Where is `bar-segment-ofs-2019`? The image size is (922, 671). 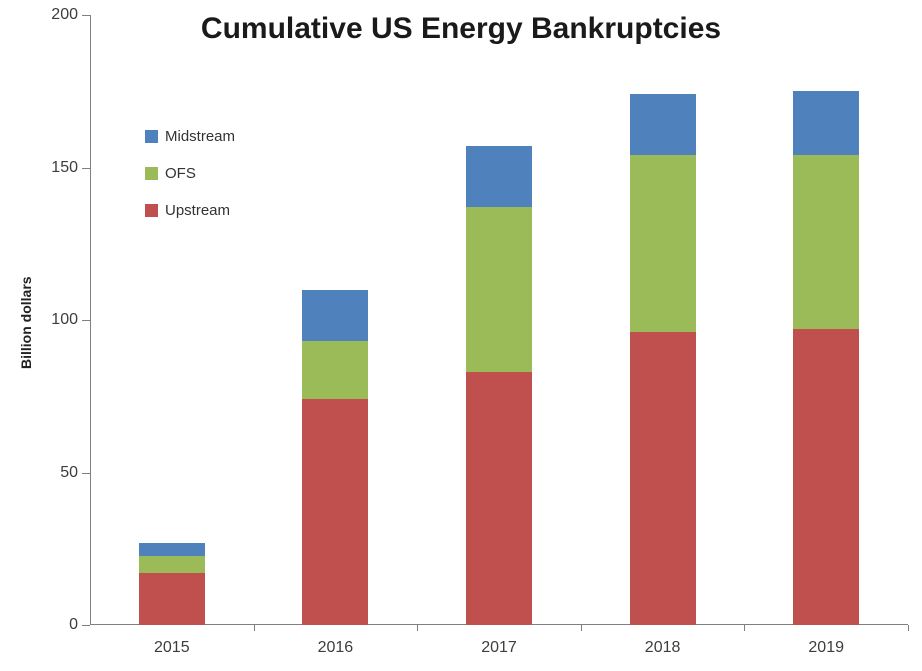 bar-segment-ofs-2019 is located at coordinates (826, 242).